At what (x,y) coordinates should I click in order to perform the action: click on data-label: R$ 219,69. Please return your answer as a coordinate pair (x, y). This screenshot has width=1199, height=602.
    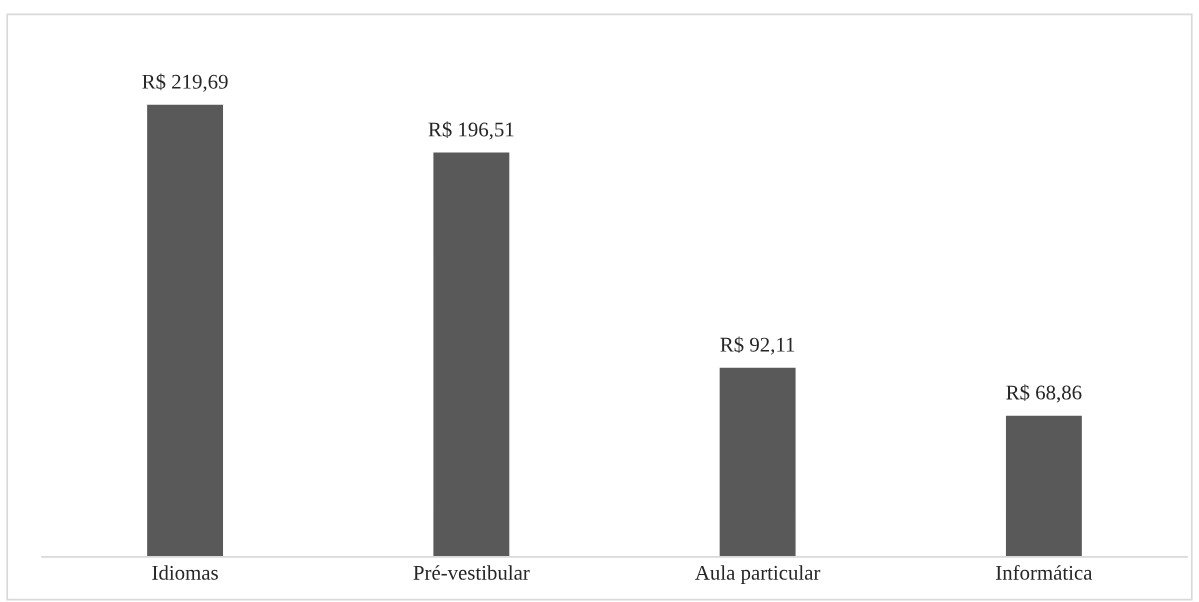
    Looking at the image, I should click on (185, 82).